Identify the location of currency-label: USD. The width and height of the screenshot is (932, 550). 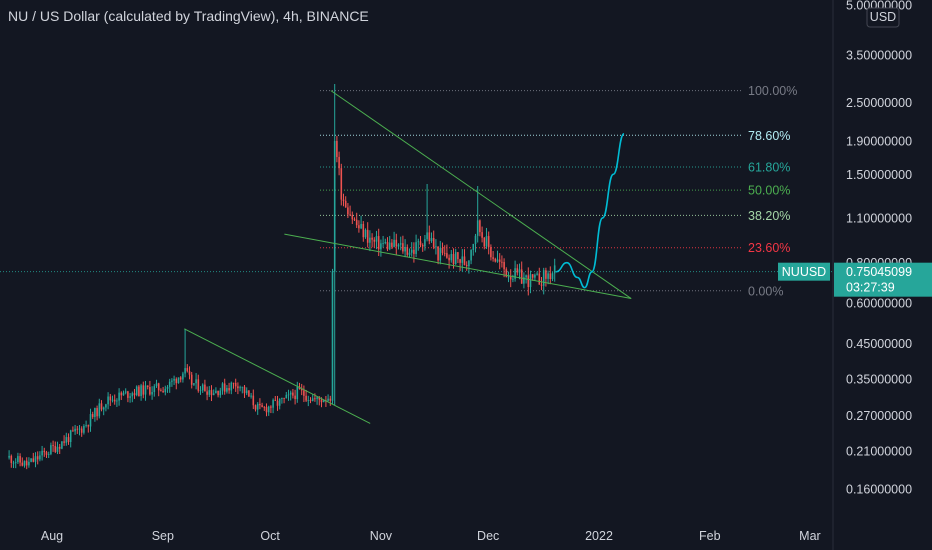
(883, 17).